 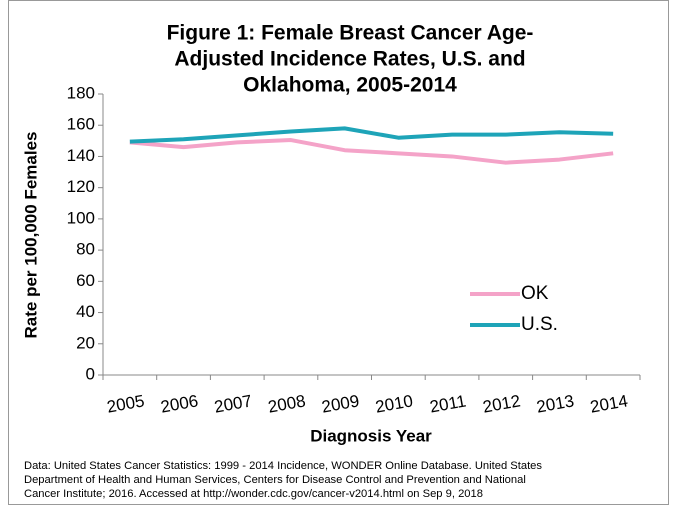 What do you see at coordinates (535, 293) in the screenshot?
I see `legend-label: OK` at bounding box center [535, 293].